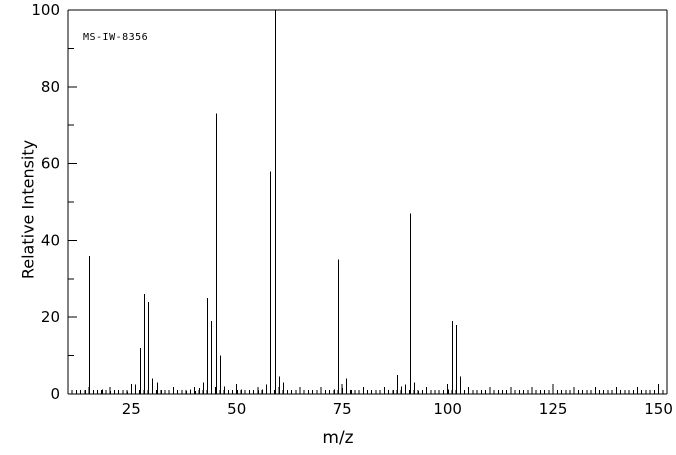 Image resolution: width=676 pixels, height=455 pixels. Describe the element at coordinates (72, 202) in the screenshot. I see `y-axis-ticks` at that location.